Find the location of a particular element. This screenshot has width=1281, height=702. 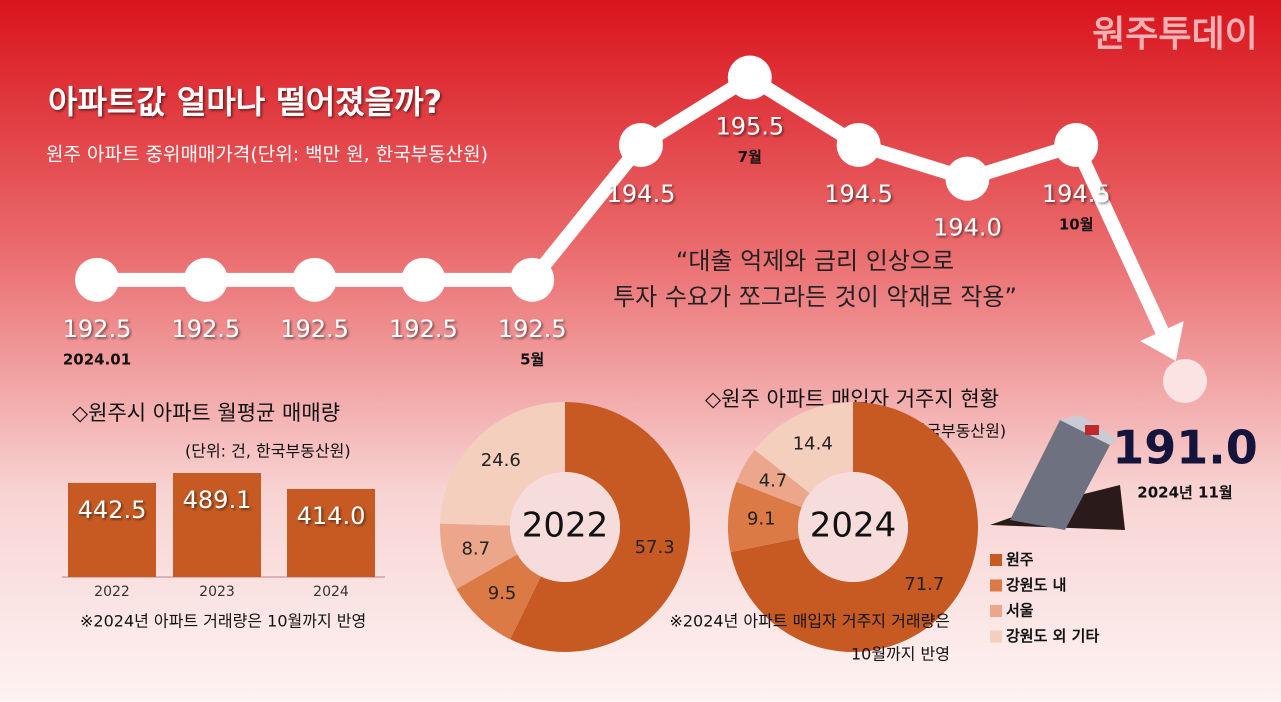

legend-label: 원주 is located at coordinates (1020, 560).